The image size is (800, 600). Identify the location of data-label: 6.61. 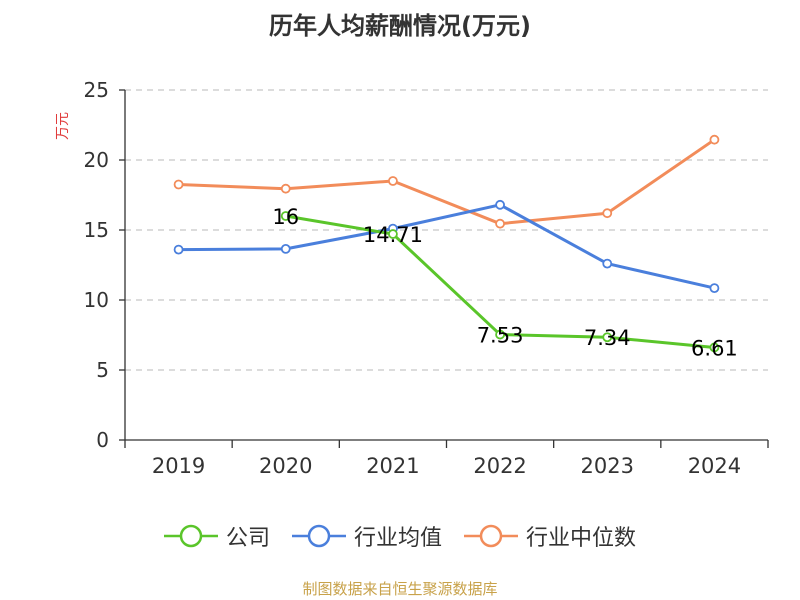
(714, 348).